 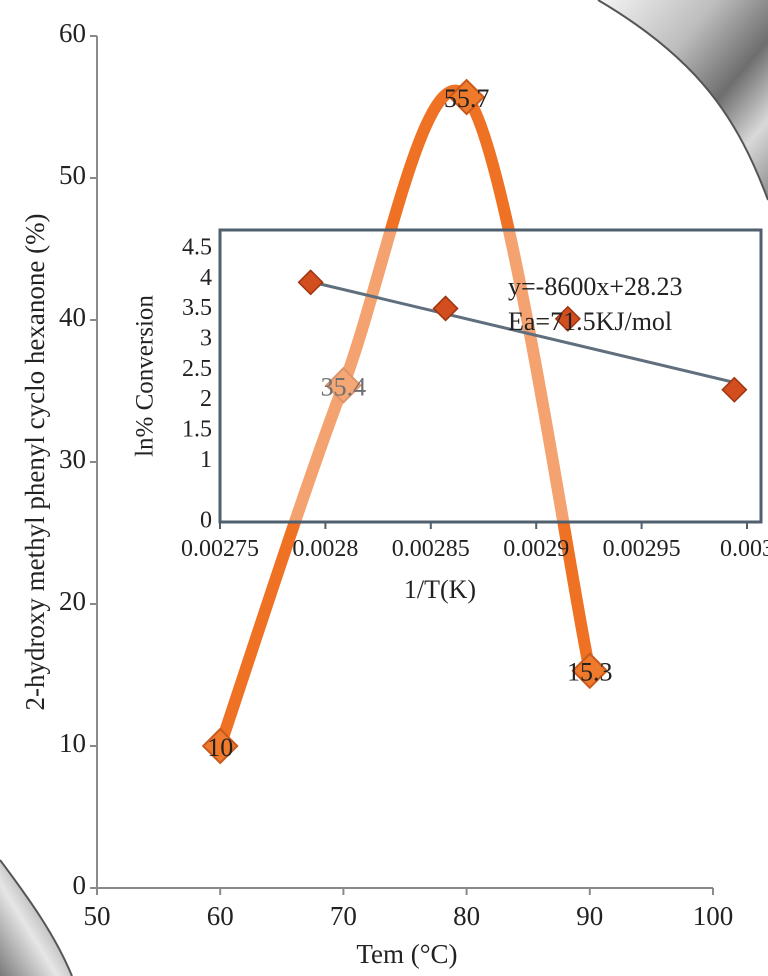 What do you see at coordinates (744, 549) in the screenshot?
I see `inset-x-tick-label: 0.003` at bounding box center [744, 549].